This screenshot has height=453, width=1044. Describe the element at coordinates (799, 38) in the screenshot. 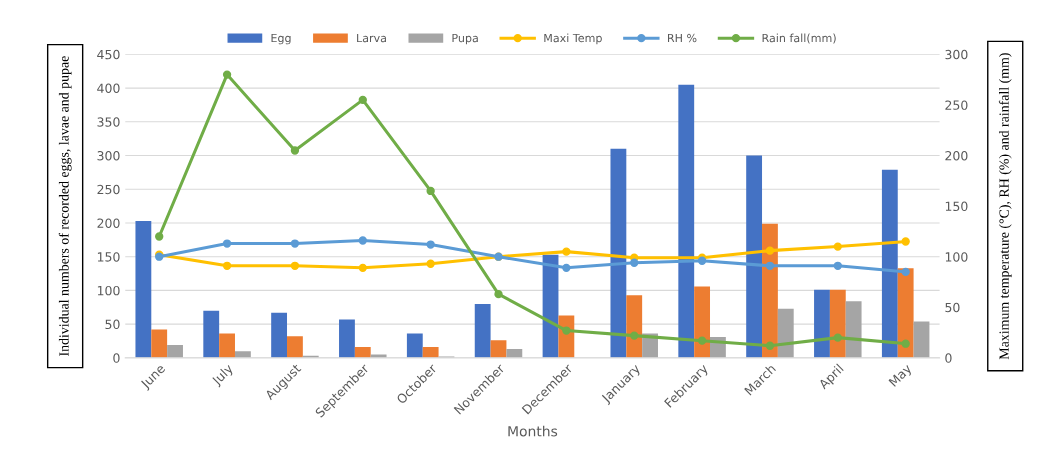

I see `legend-label: Rain fall(mm)` at that location.